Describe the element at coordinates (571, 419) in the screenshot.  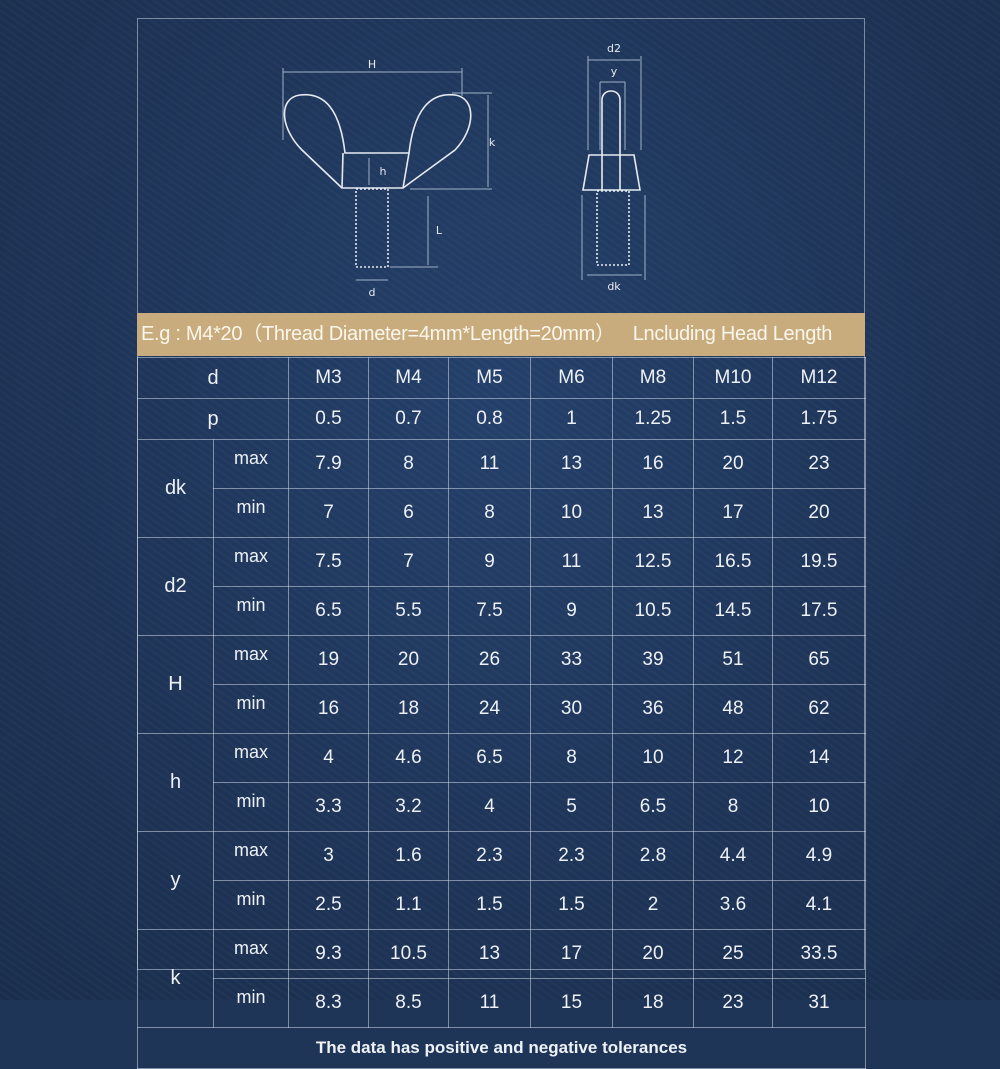
I see `pitch-cell: 1` at that location.